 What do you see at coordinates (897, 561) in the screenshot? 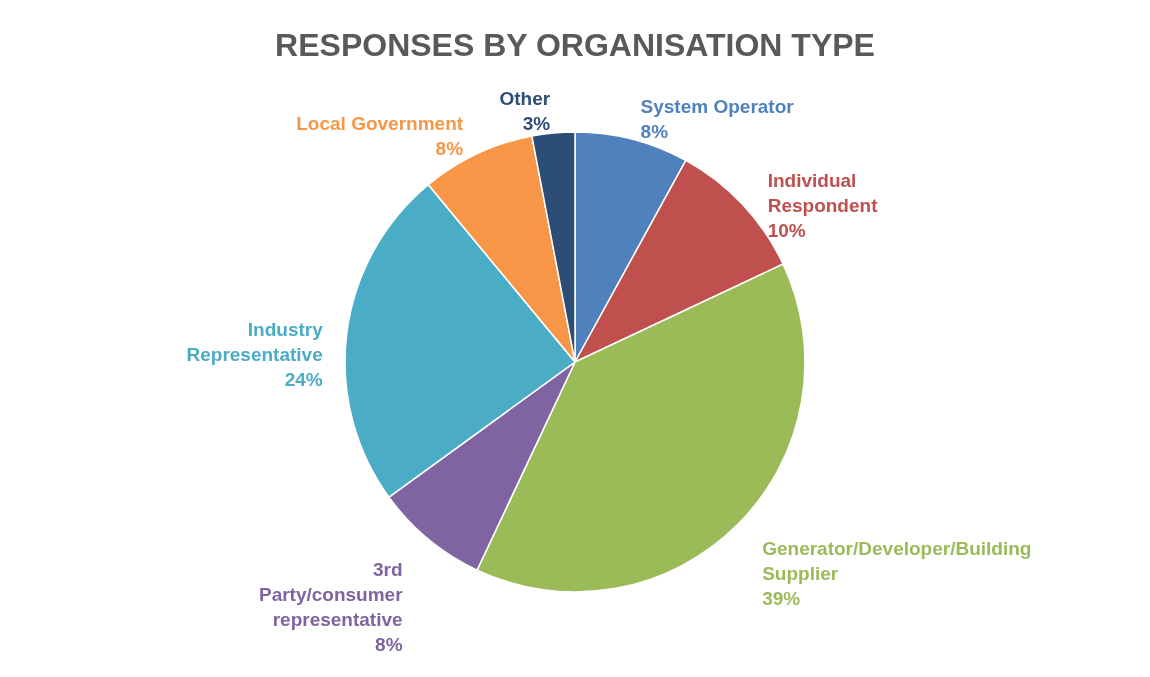
I see `slice-label: Generator/Developer/Building Supplier` at bounding box center [897, 561].